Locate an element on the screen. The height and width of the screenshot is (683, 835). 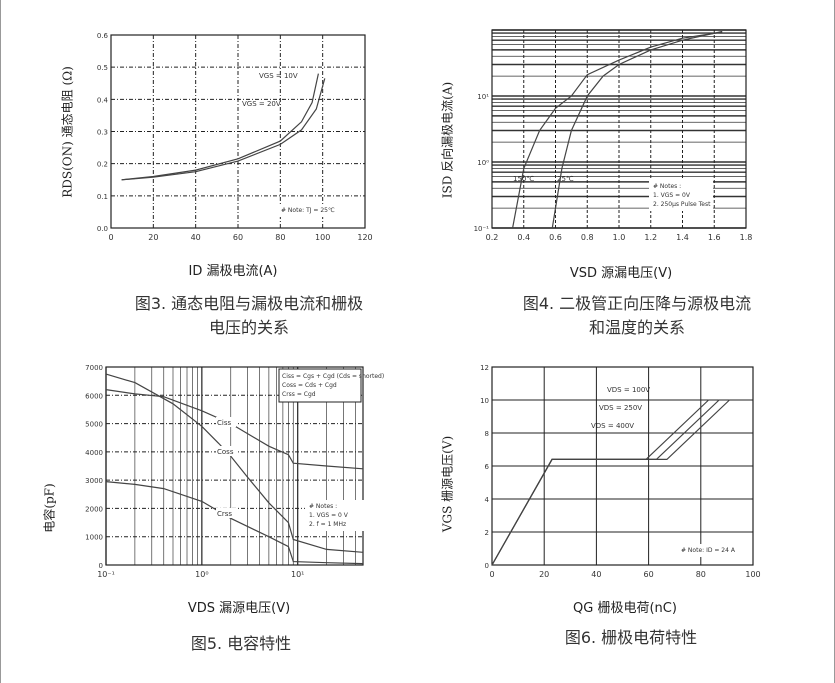
legend-entry: Crss = Cgd is located at coordinates (299, 394).